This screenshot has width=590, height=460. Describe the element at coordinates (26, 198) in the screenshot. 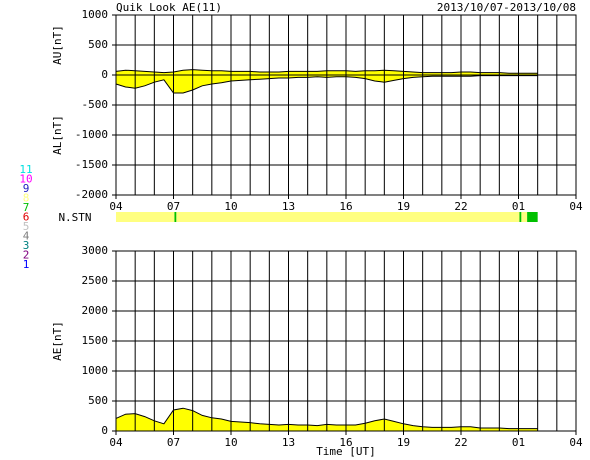

I see `legend-level: 8` at that location.